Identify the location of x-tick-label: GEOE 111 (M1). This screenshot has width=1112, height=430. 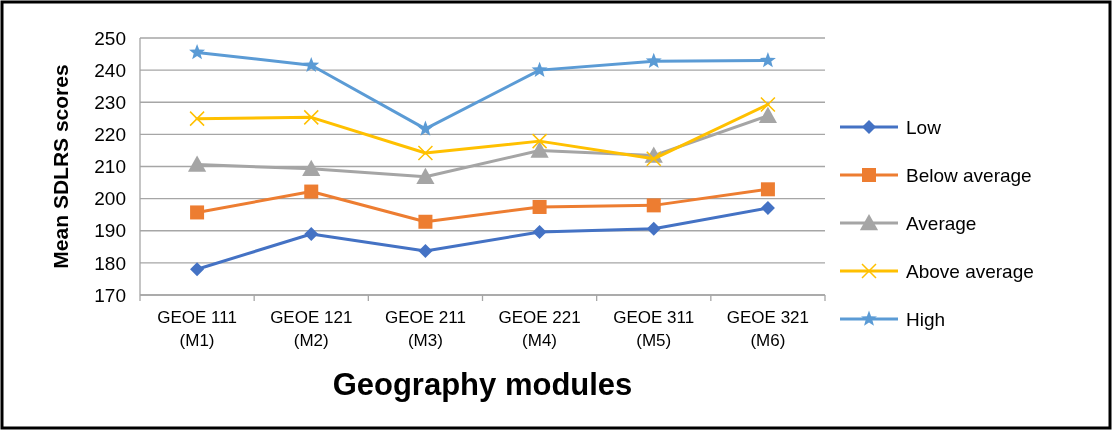
(197, 329).